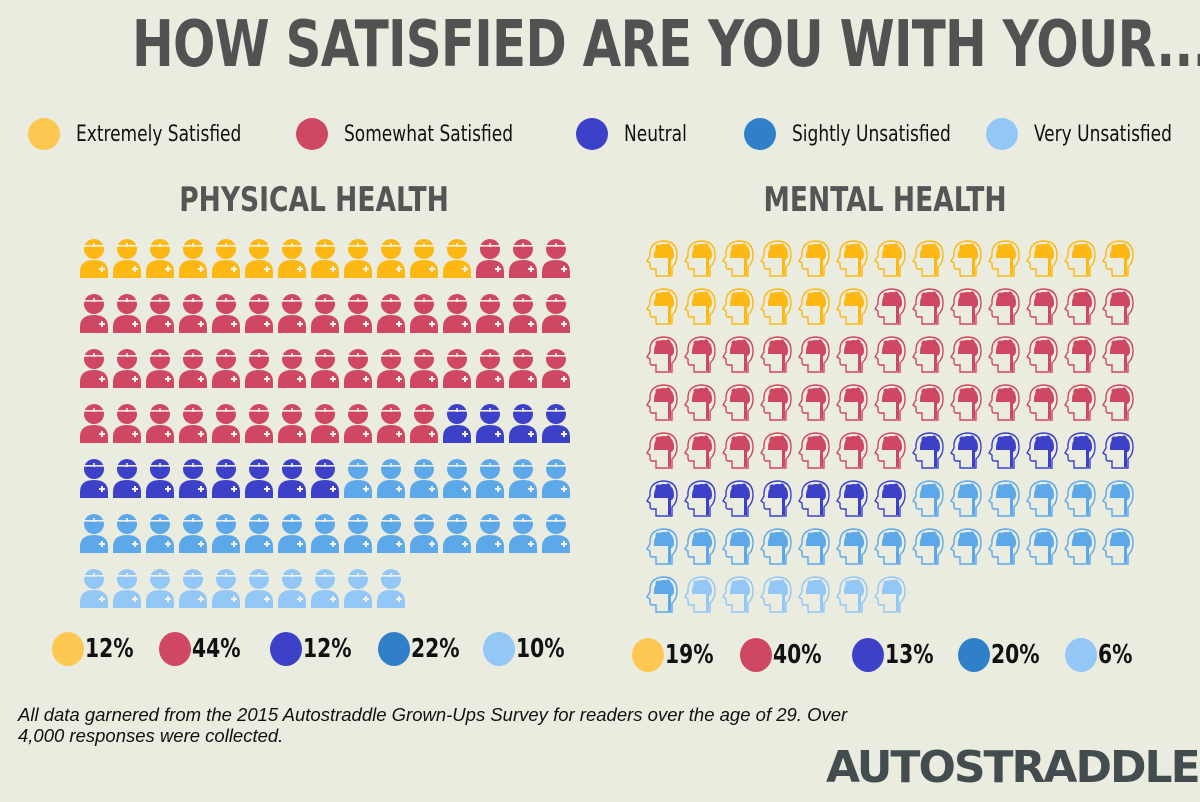 The height and width of the screenshot is (802, 1200). I want to click on percentage-item: 10%, so click(530, 649).